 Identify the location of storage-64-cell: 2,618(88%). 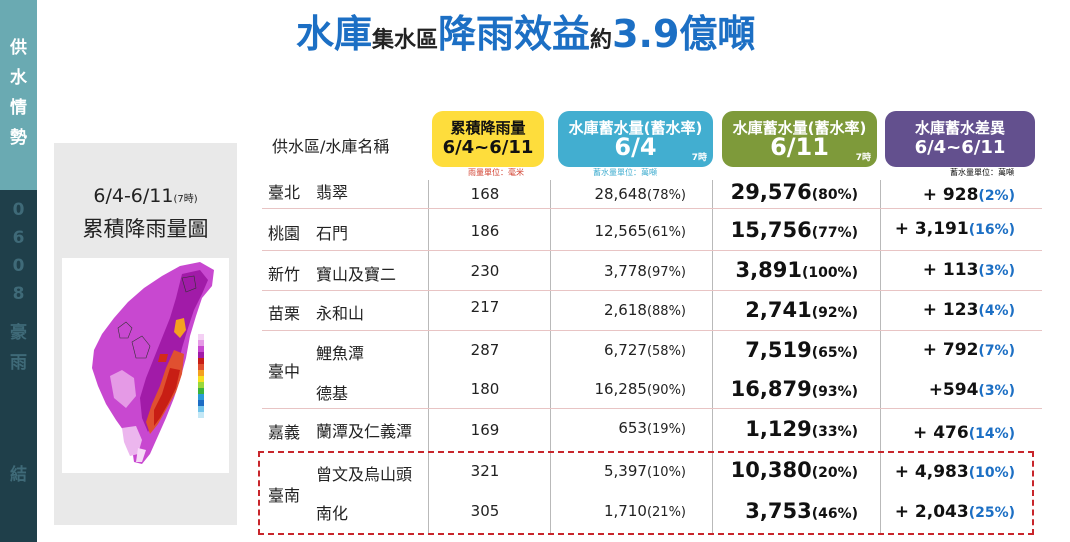
(626, 310).